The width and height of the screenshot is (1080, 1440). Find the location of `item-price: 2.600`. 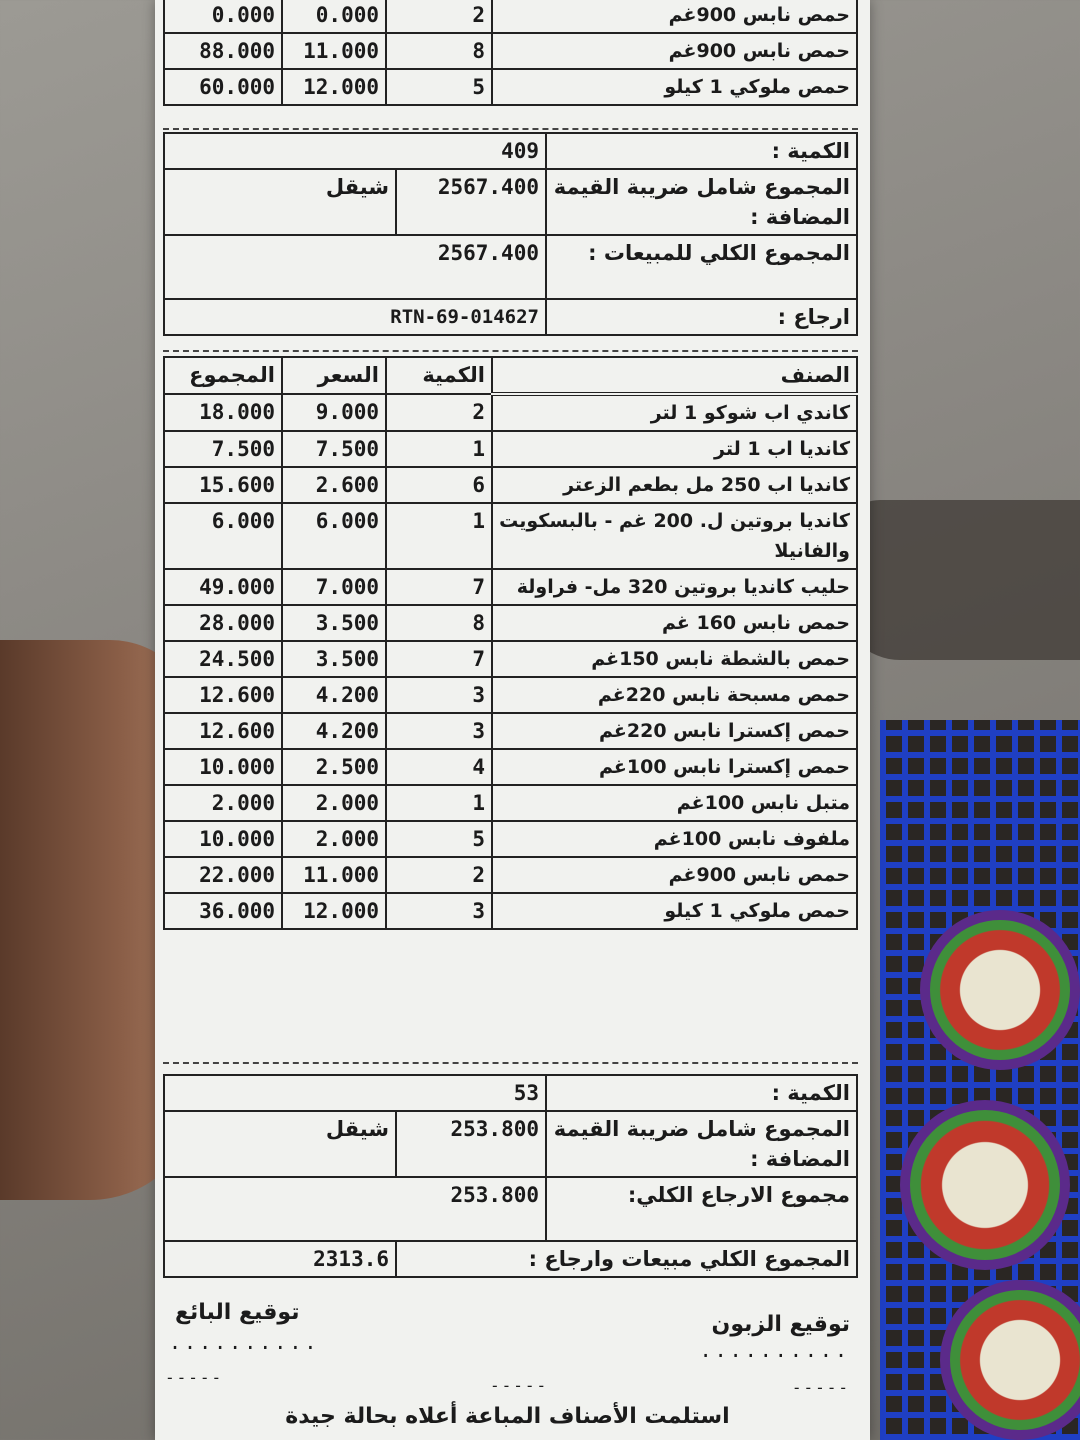

item-price: 2.600 is located at coordinates (334, 485).